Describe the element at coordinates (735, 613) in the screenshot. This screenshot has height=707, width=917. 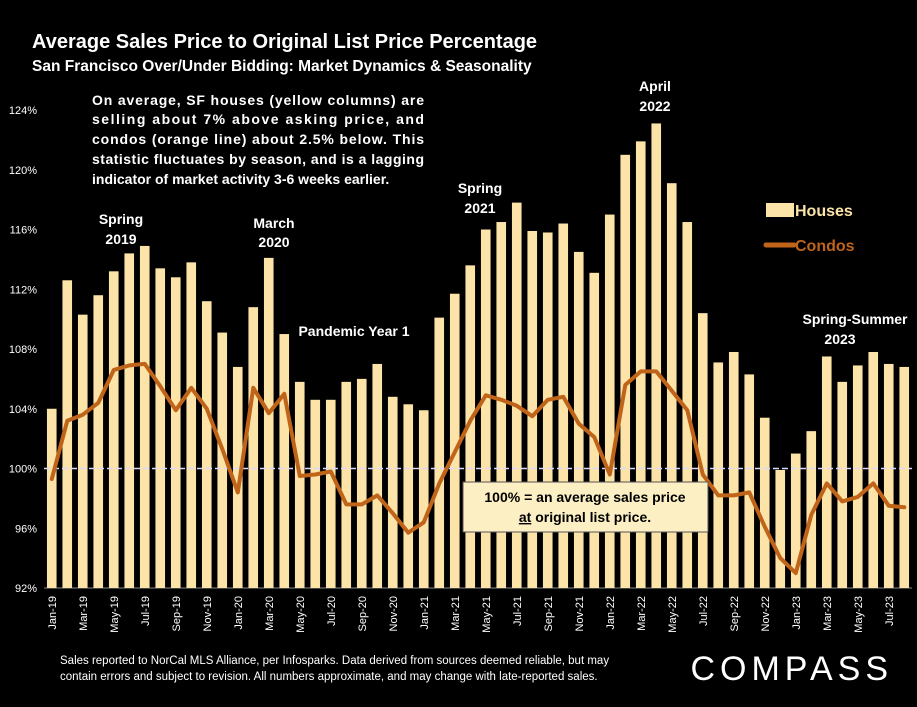
I see `x-tick-label: Sep-22` at that location.